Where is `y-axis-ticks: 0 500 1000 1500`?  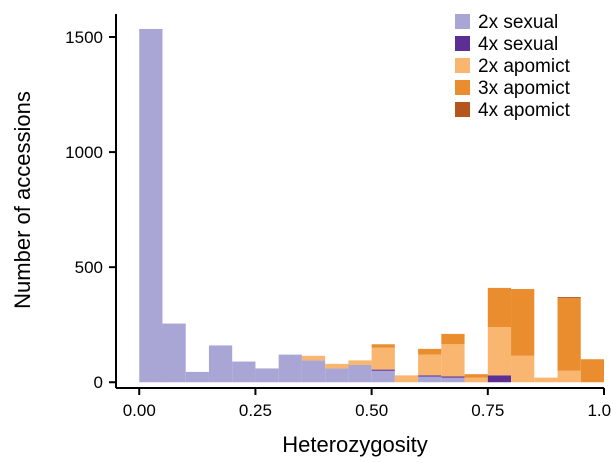
y-axis-ticks: 0 500 1000 1500 is located at coordinates (90, 210).